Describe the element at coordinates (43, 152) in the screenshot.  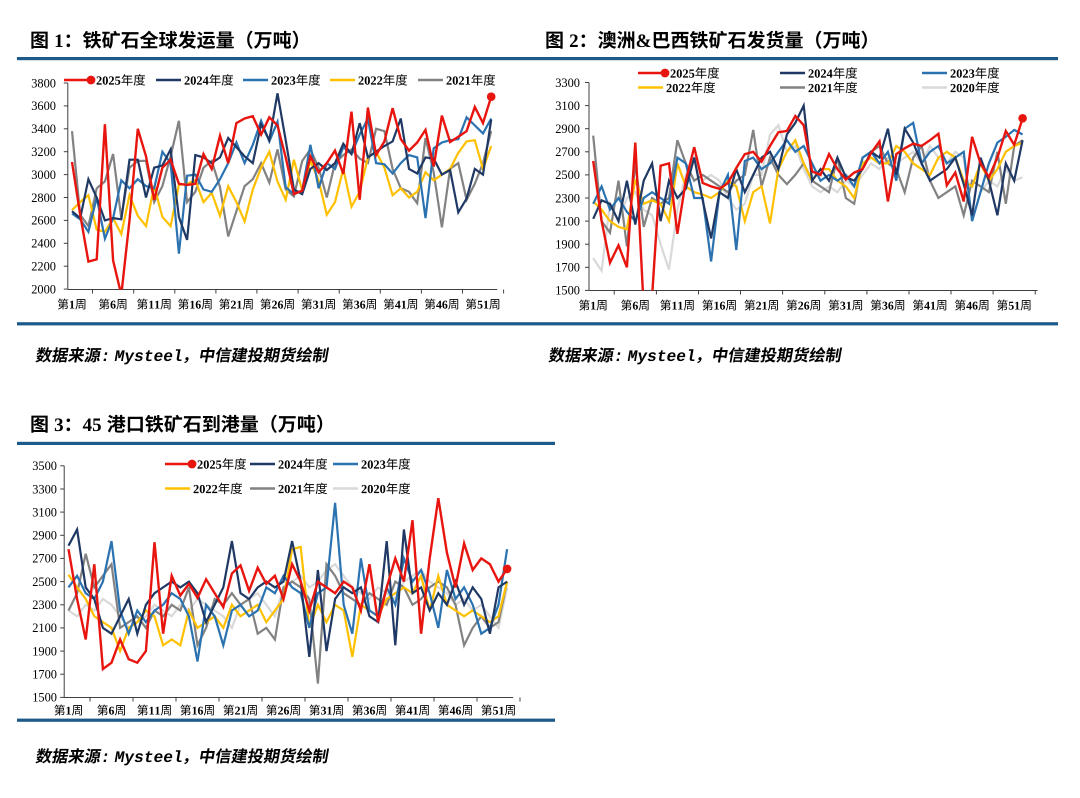
I see `svg-text: 3200` at that location.